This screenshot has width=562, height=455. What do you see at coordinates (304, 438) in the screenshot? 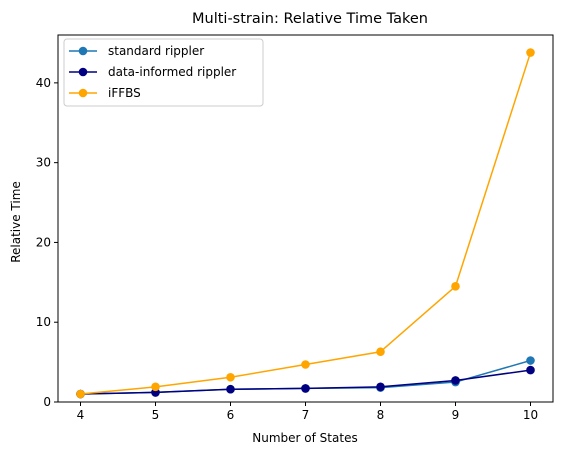
I see `x-axis-label: Number of States` at bounding box center [304, 438].